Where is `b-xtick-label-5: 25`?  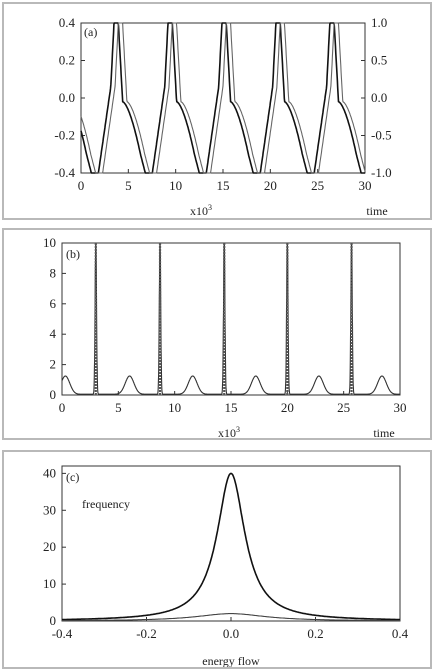
b-xtick-label-5: 25 is located at coordinates (343, 407).